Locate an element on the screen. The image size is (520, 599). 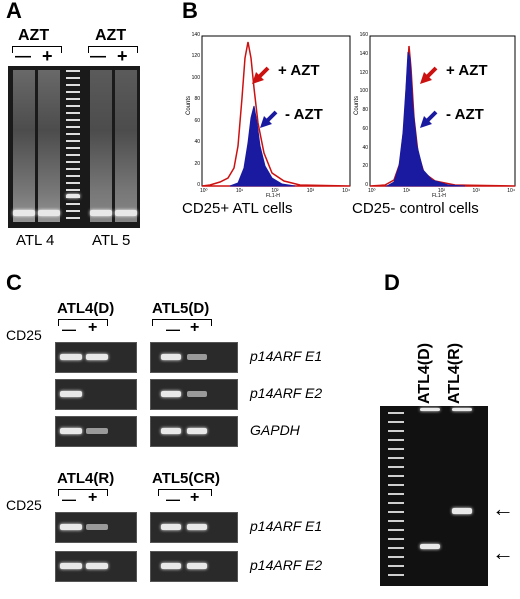
panel-c-letter: C is located at coordinates (14, 282).